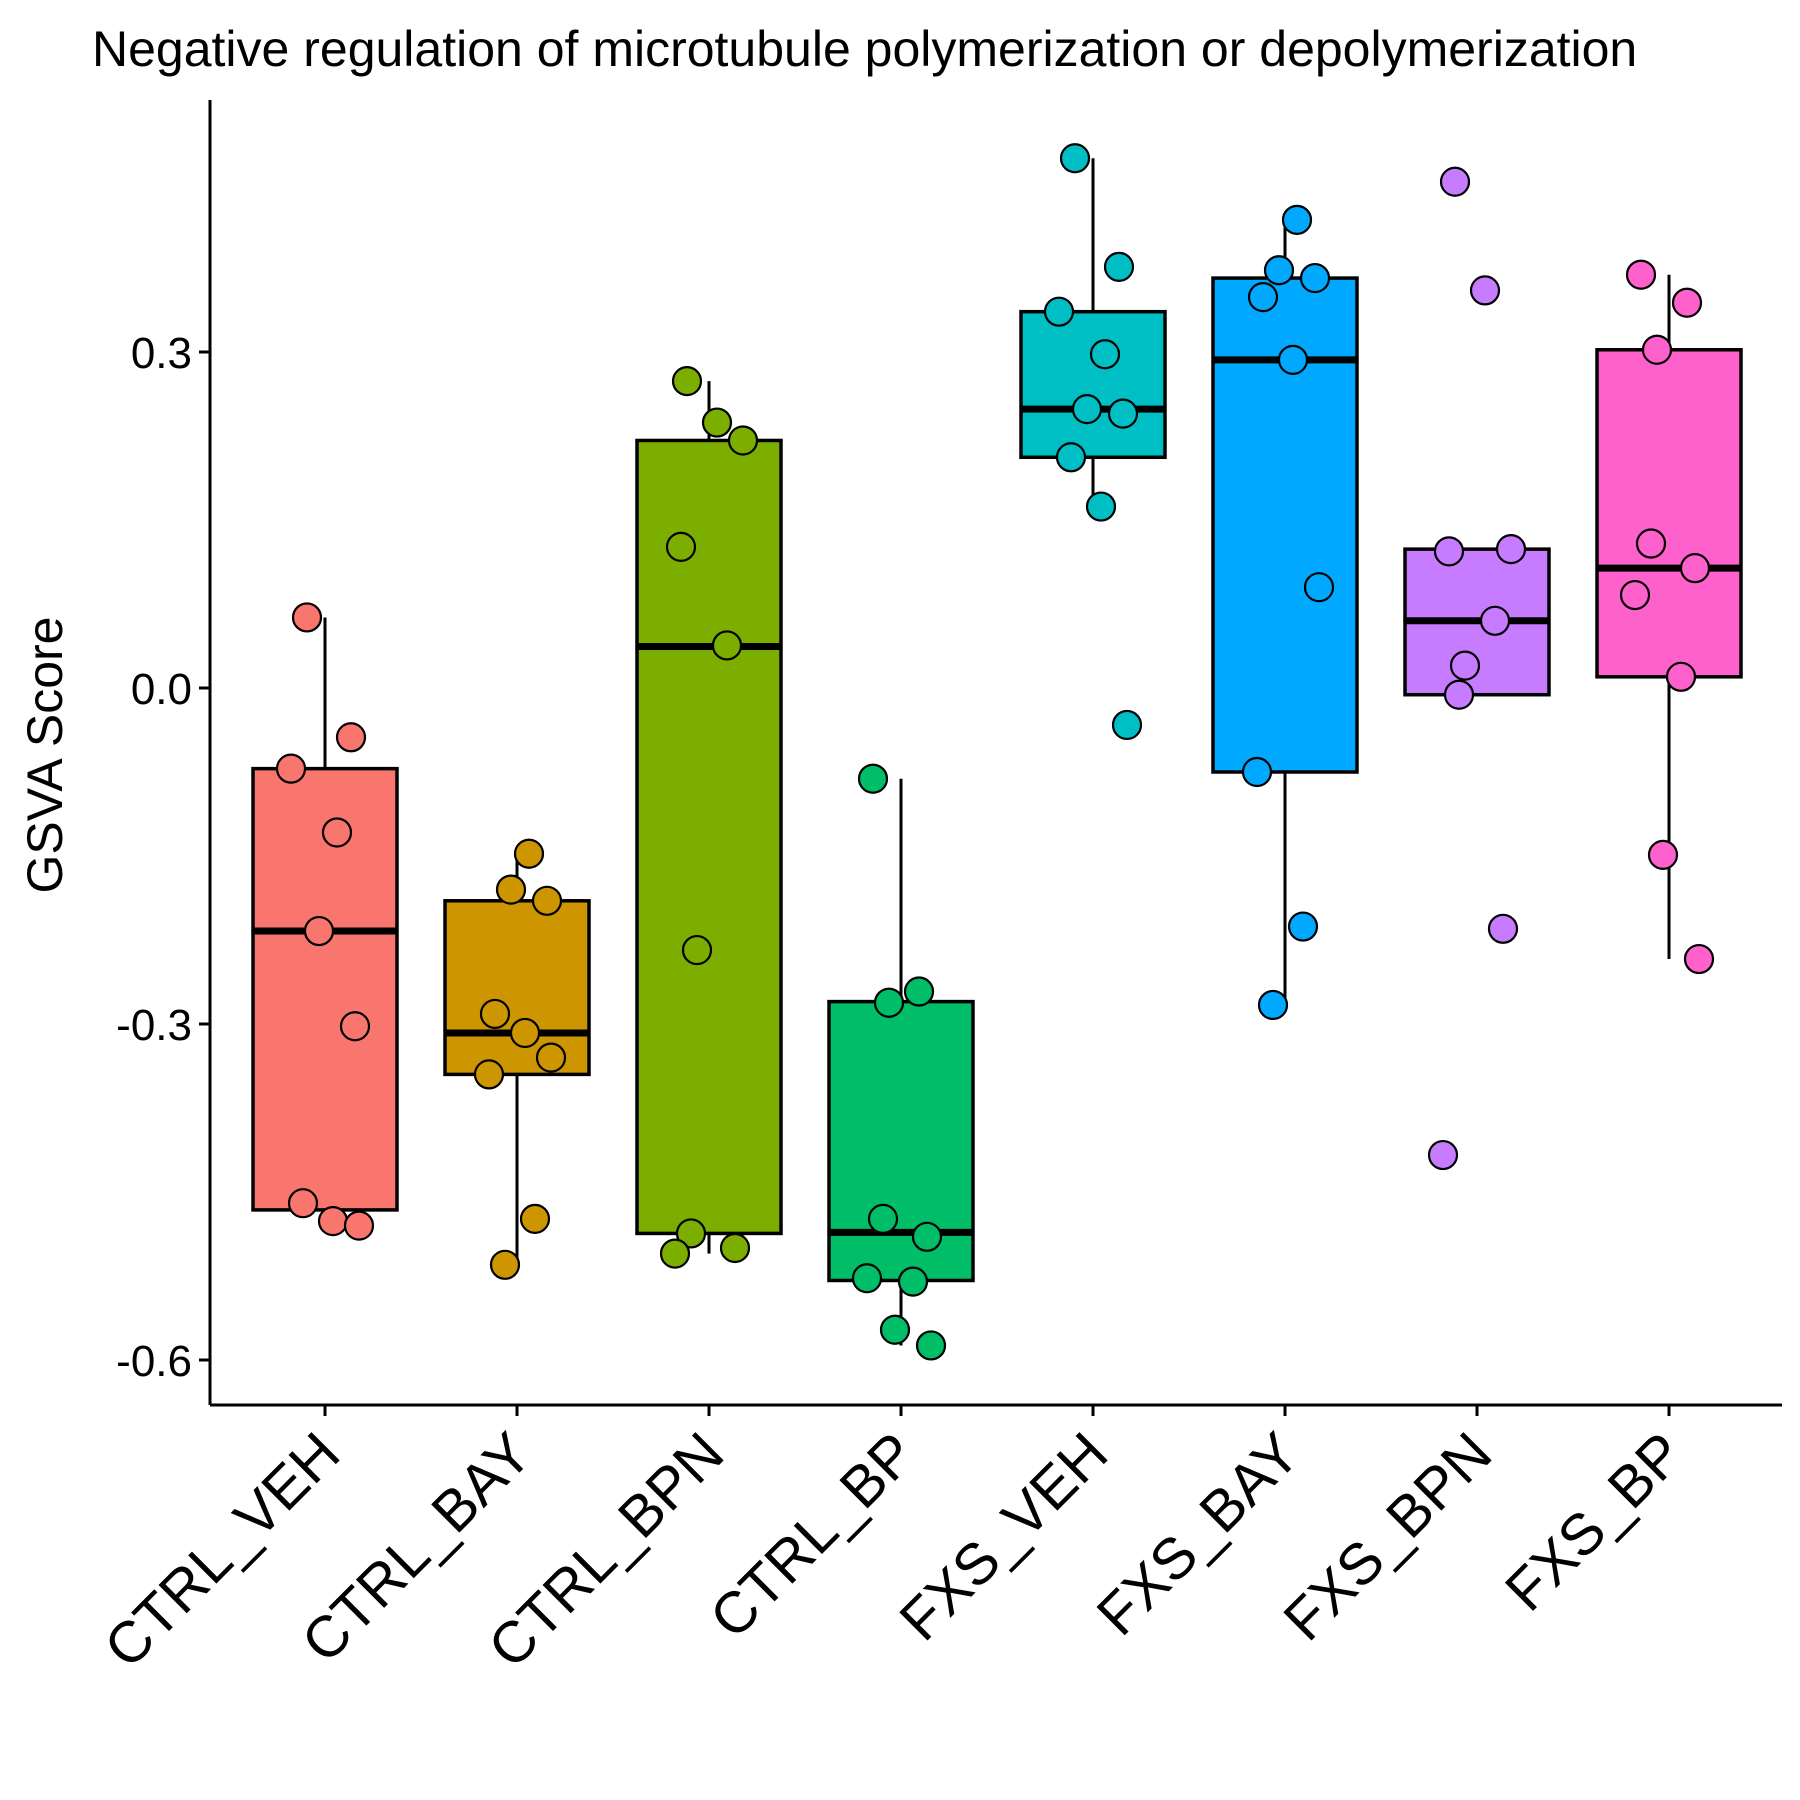 The width and height of the screenshot is (1800, 1800). Describe the element at coordinates (1594, 1521) in the screenshot. I see `x-tick-label: FXS_BP` at that location.